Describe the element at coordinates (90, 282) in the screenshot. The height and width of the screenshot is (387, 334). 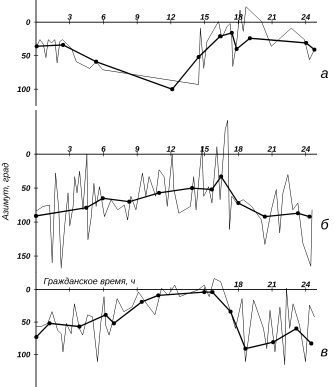
I see `x-axis-title: Гражданское время, ч` at that location.